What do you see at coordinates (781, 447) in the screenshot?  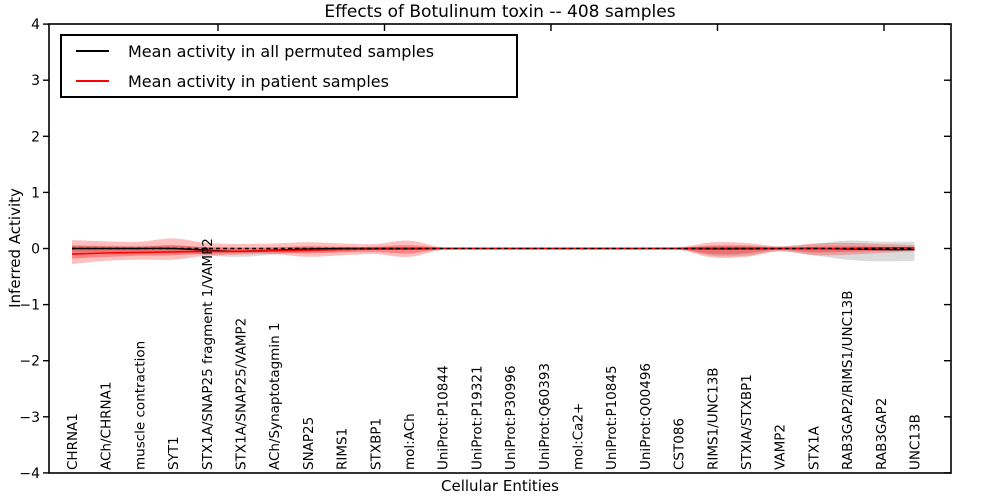 I see `x-category-label: VAMP2` at bounding box center [781, 447].